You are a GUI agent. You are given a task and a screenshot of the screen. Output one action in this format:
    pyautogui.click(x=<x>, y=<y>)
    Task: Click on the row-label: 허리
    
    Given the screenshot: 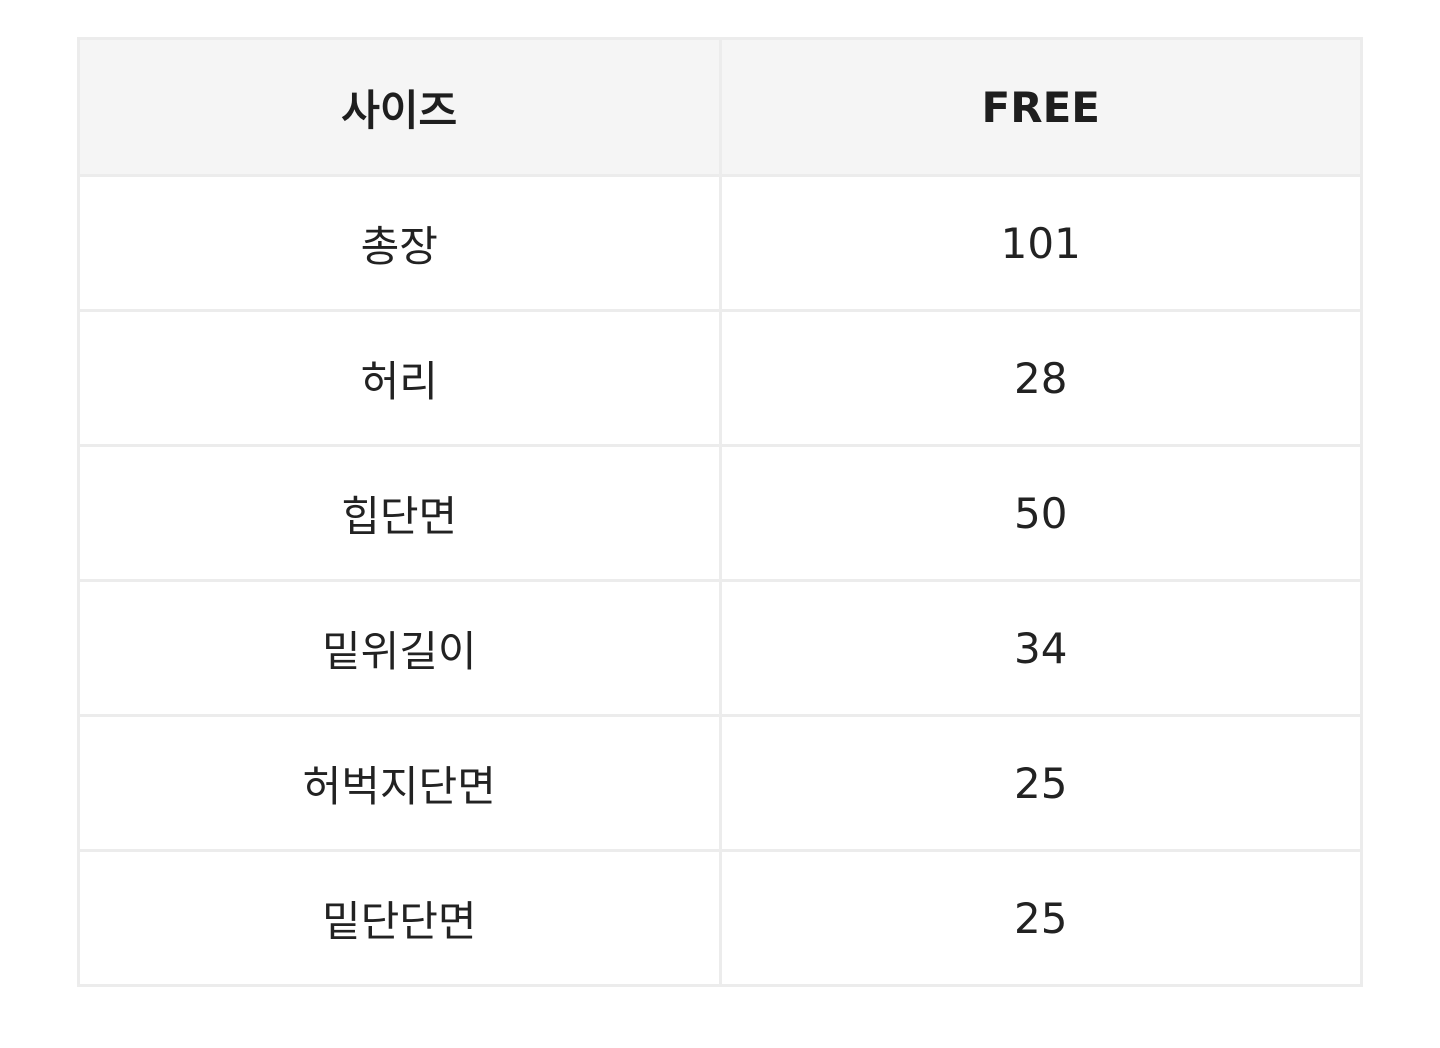 What is the action you would take?
    pyautogui.click(x=399, y=378)
    